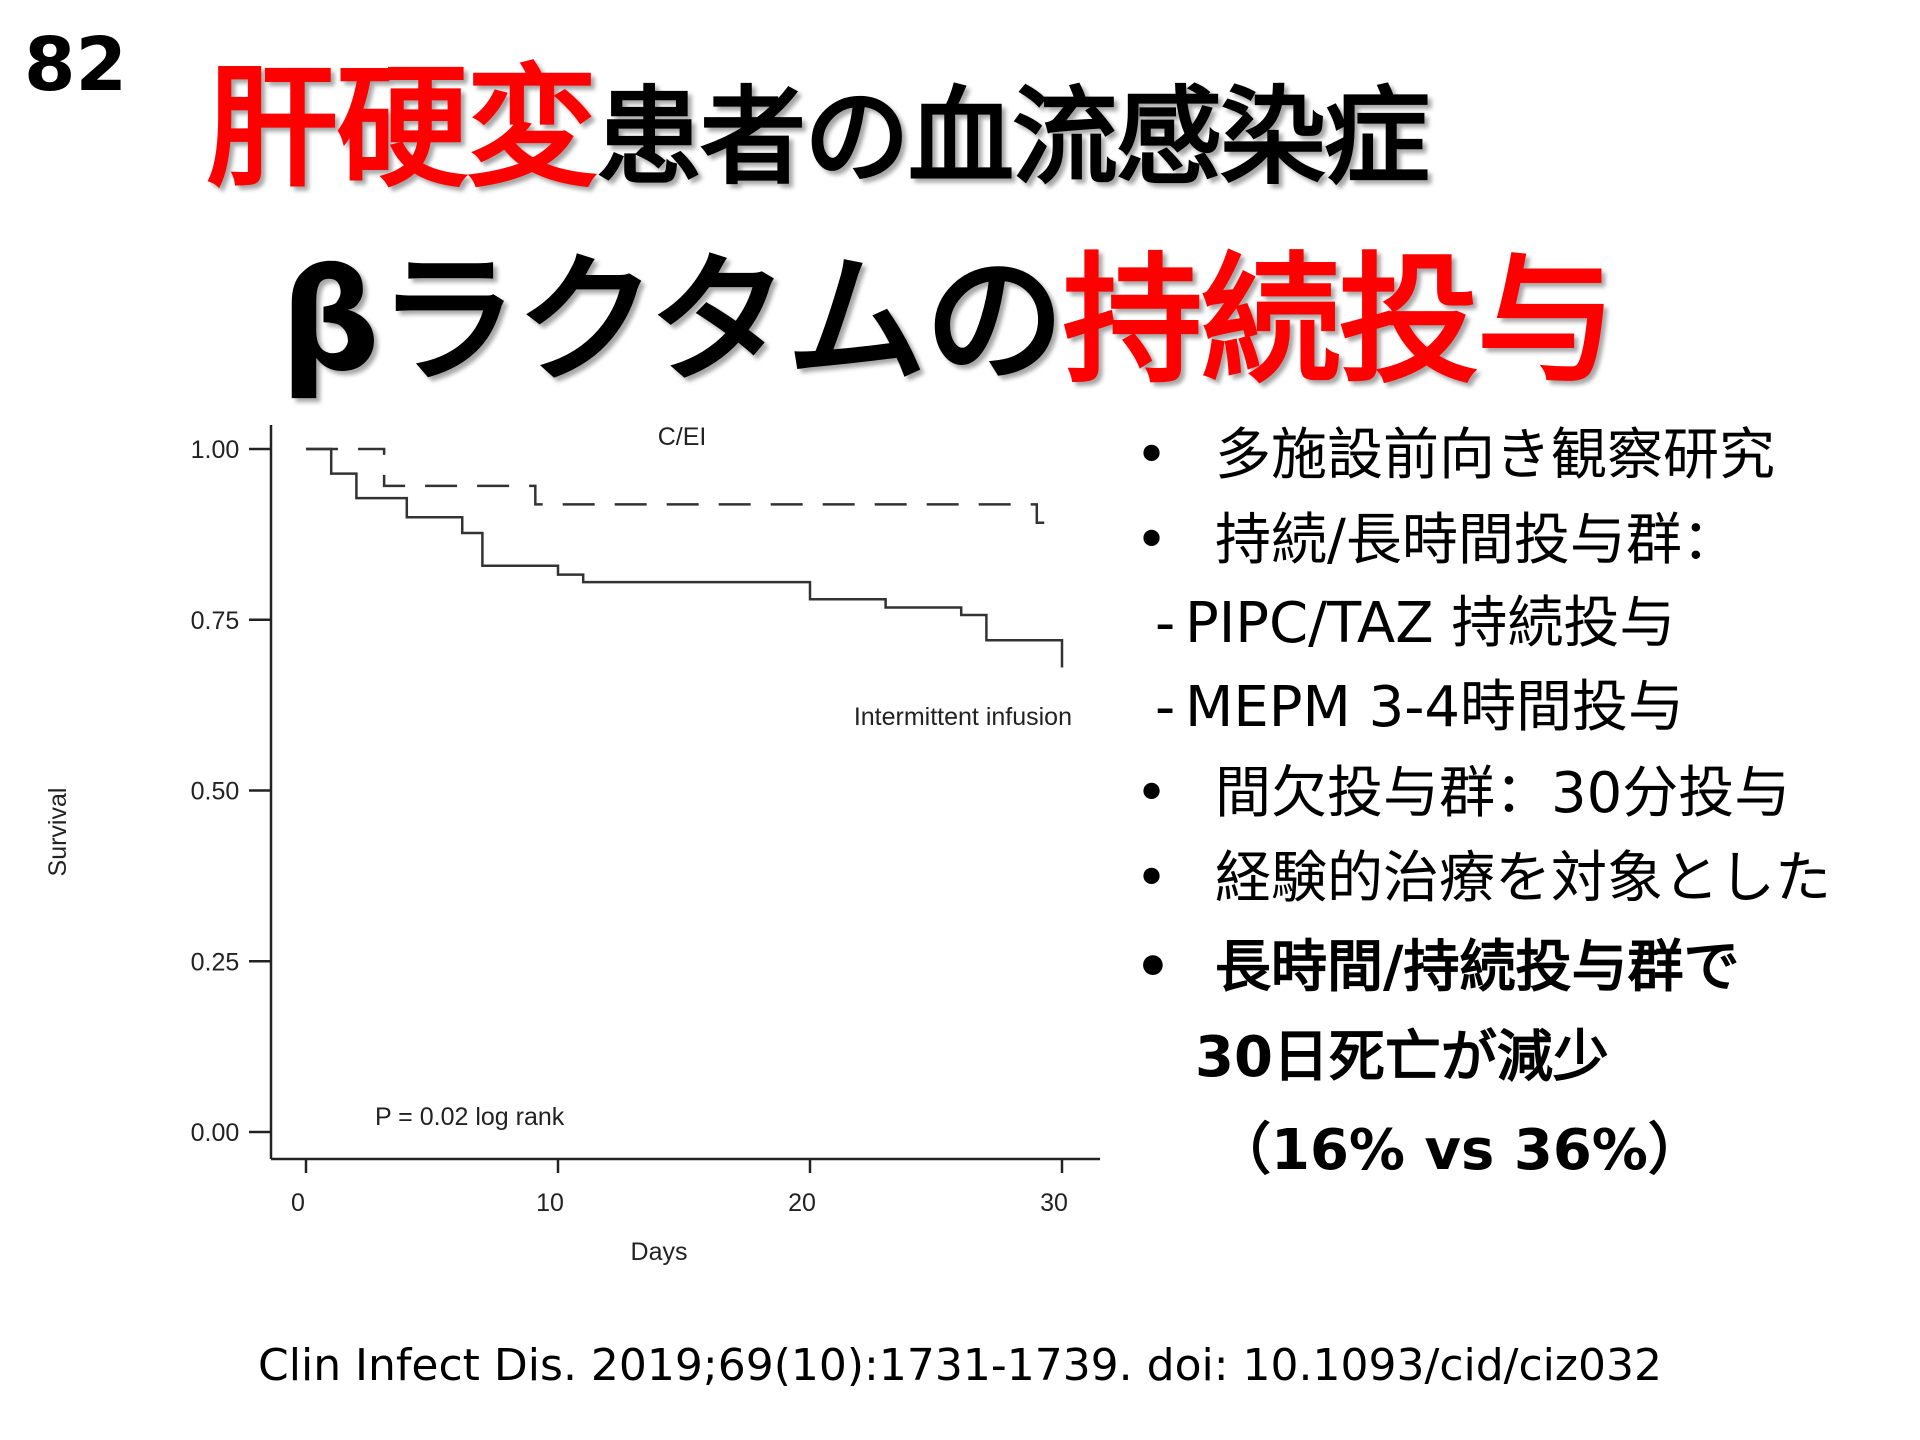 The width and height of the screenshot is (1920, 1440). Describe the element at coordinates (215, 450) in the screenshot. I see `y-tick-label: 1.00` at that location.